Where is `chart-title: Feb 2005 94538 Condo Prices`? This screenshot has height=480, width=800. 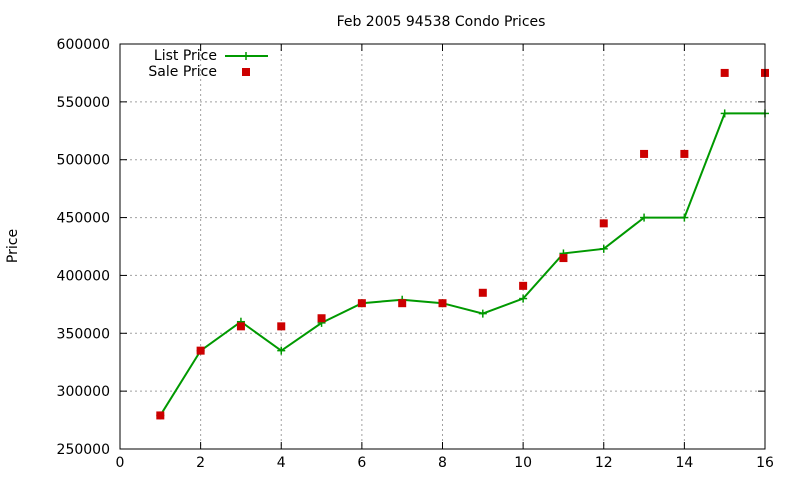
chart-title: Feb 2005 94538 Condo Prices is located at coordinates (441, 22).